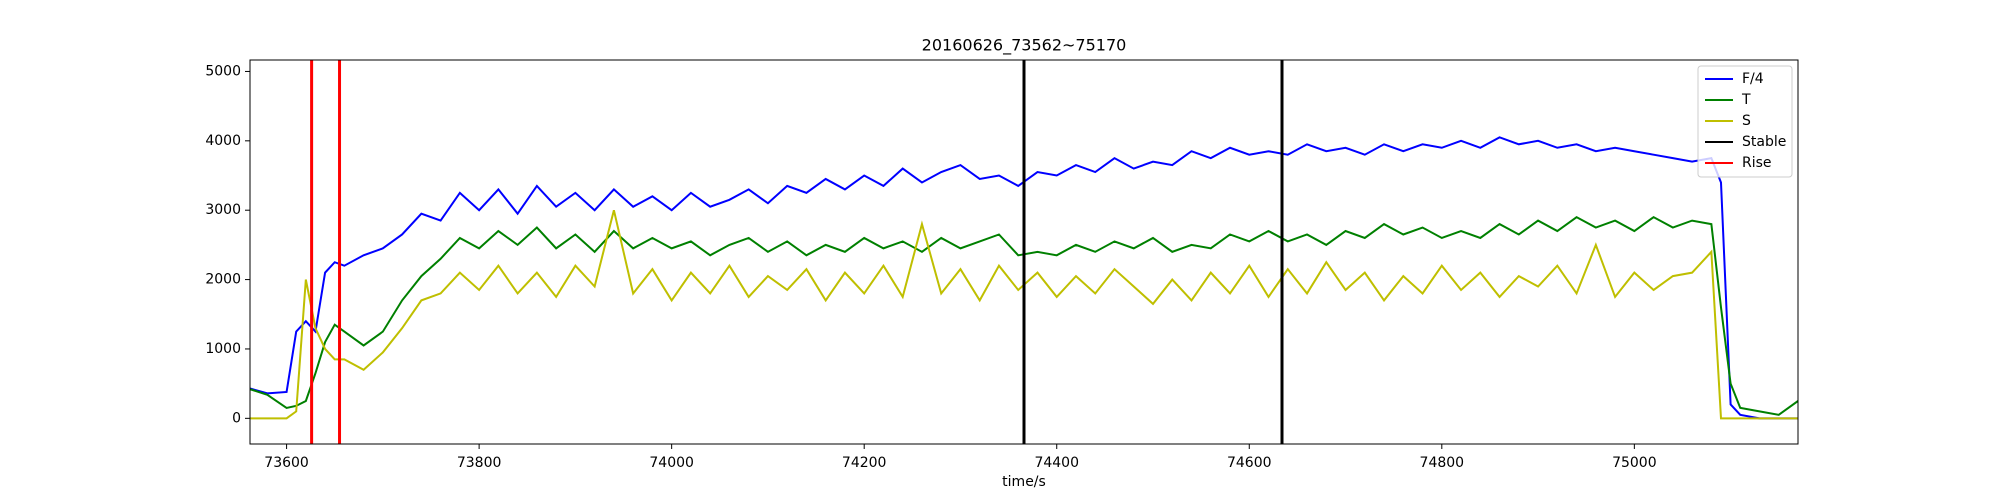 Image resolution: width=2000 pixels, height=500 pixels. I want to click on x-tick-label: 73800, so click(479, 463).